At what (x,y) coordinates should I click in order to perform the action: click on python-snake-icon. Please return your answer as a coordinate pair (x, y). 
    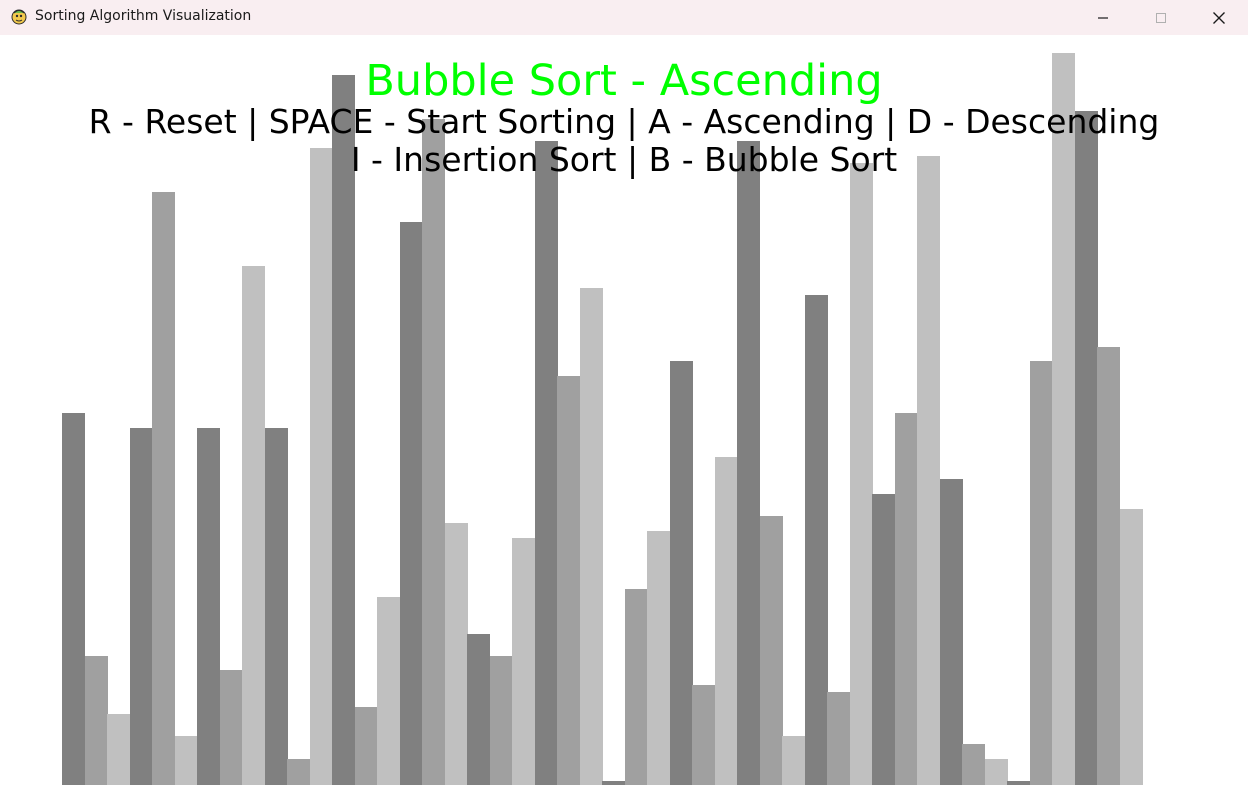
    Looking at the image, I should click on (19, 16).